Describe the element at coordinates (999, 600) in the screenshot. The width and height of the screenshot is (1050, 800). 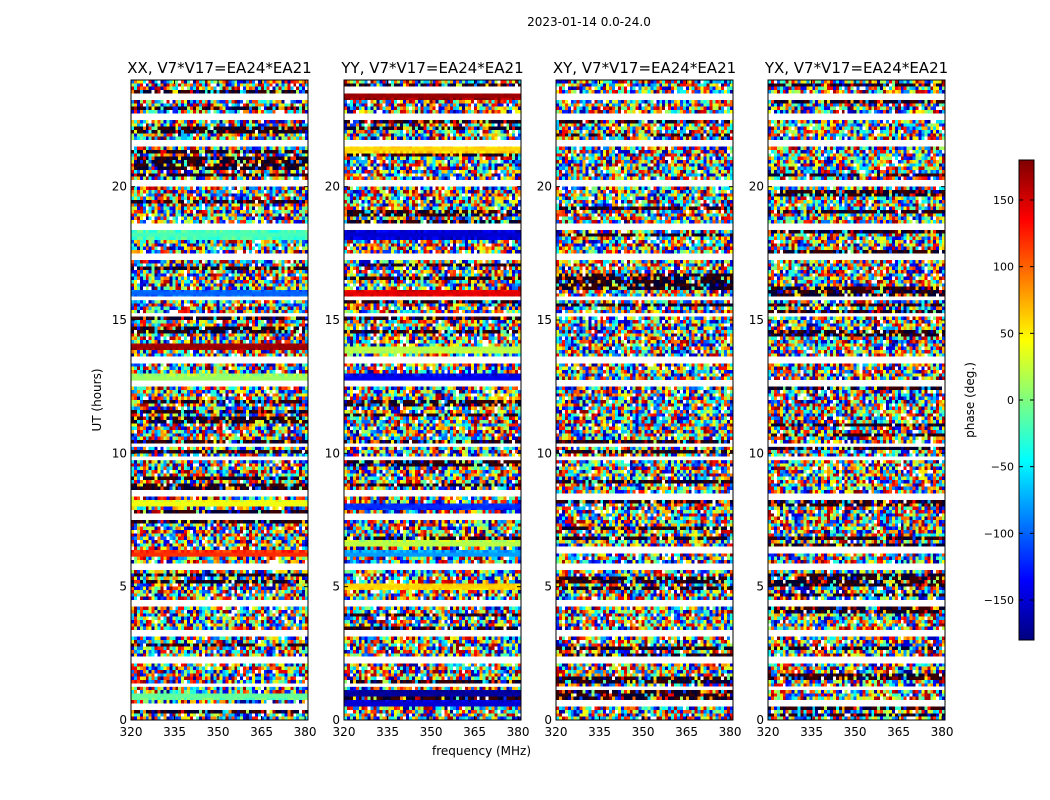
I see `colorbar-tick-label: −150` at that location.